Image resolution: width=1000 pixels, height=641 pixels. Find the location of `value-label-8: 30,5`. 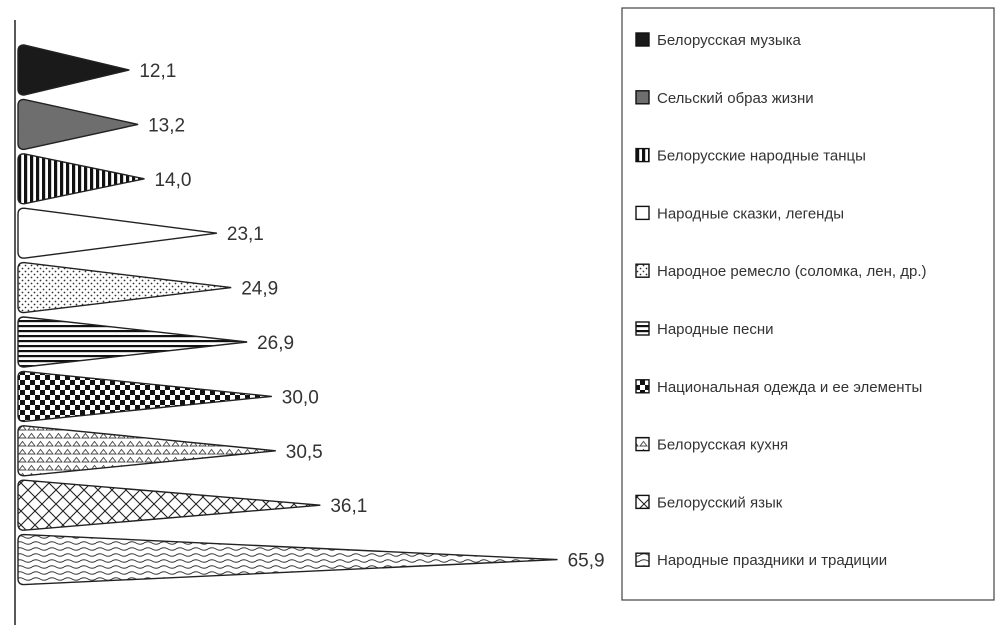

value-label-8: 30,5 is located at coordinates (304, 452).